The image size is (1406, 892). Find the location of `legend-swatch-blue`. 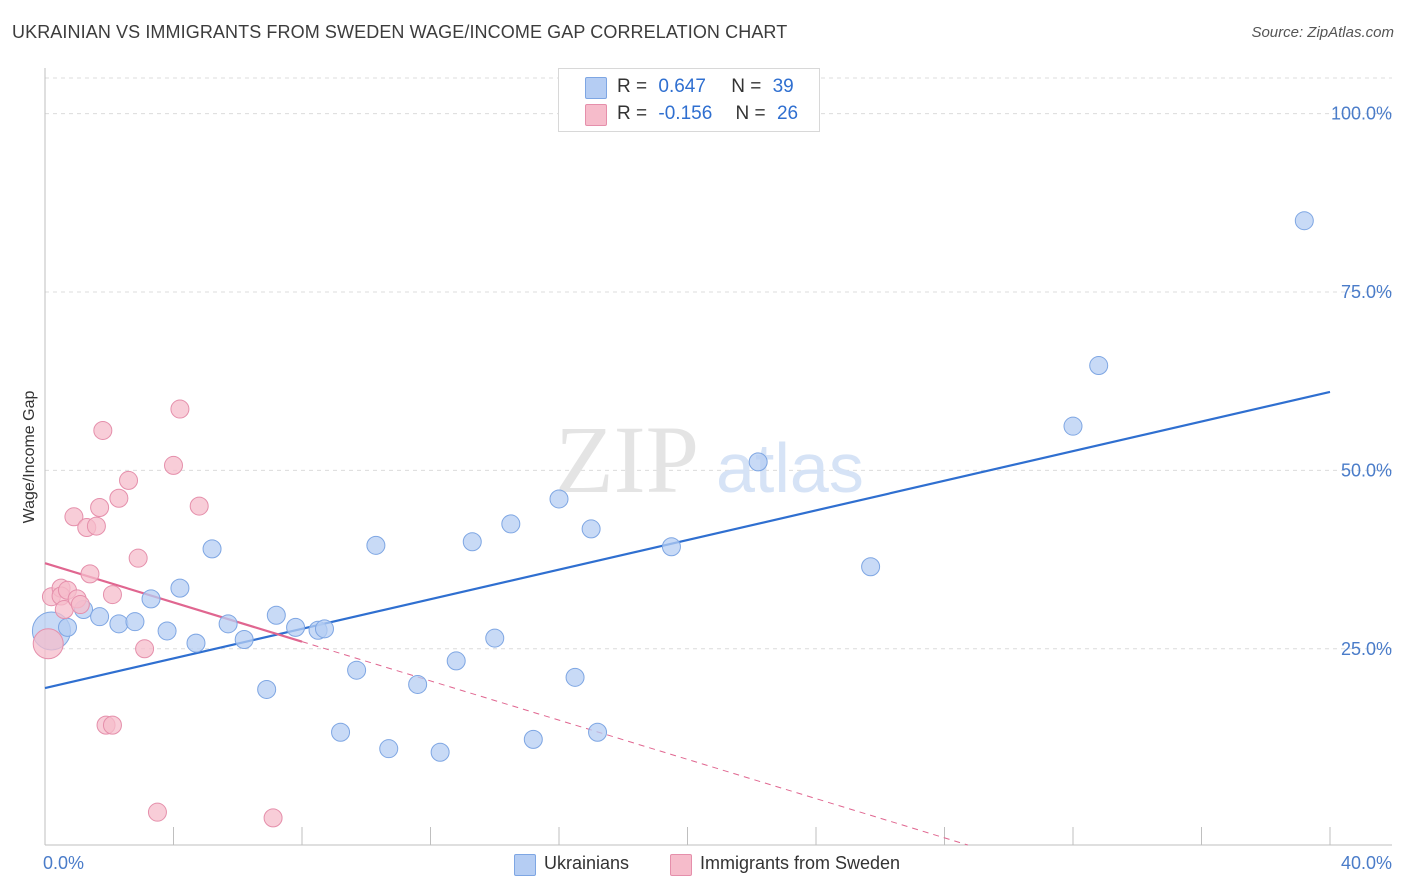

legend-swatch-blue is located at coordinates (596, 88).